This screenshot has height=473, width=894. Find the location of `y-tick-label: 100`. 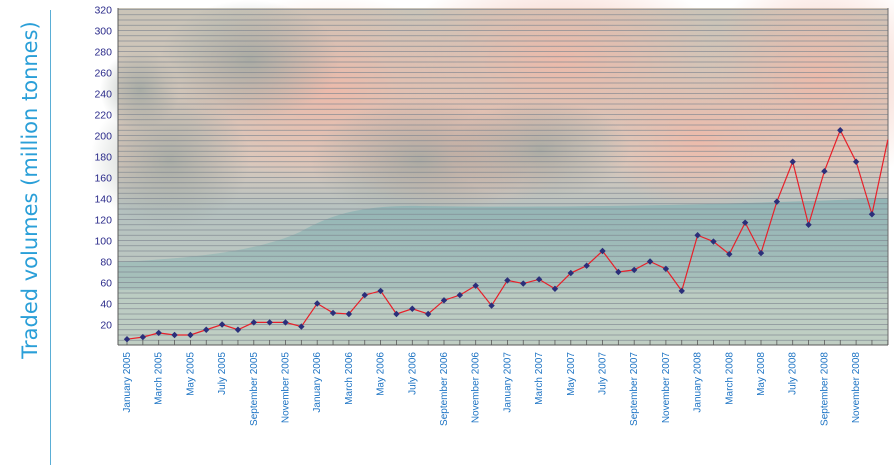

y-tick-label: 100 is located at coordinates (103, 241).